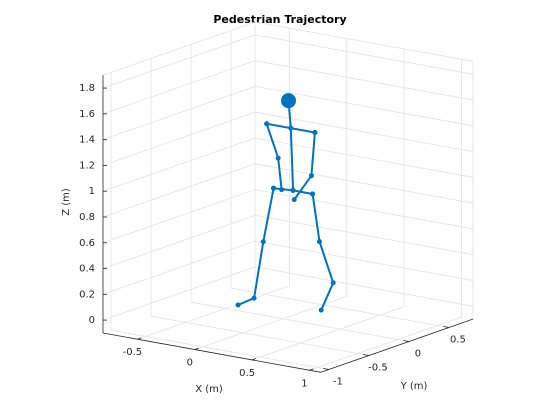  I want to click on z-tick-label: 1.8, so click(87, 88).